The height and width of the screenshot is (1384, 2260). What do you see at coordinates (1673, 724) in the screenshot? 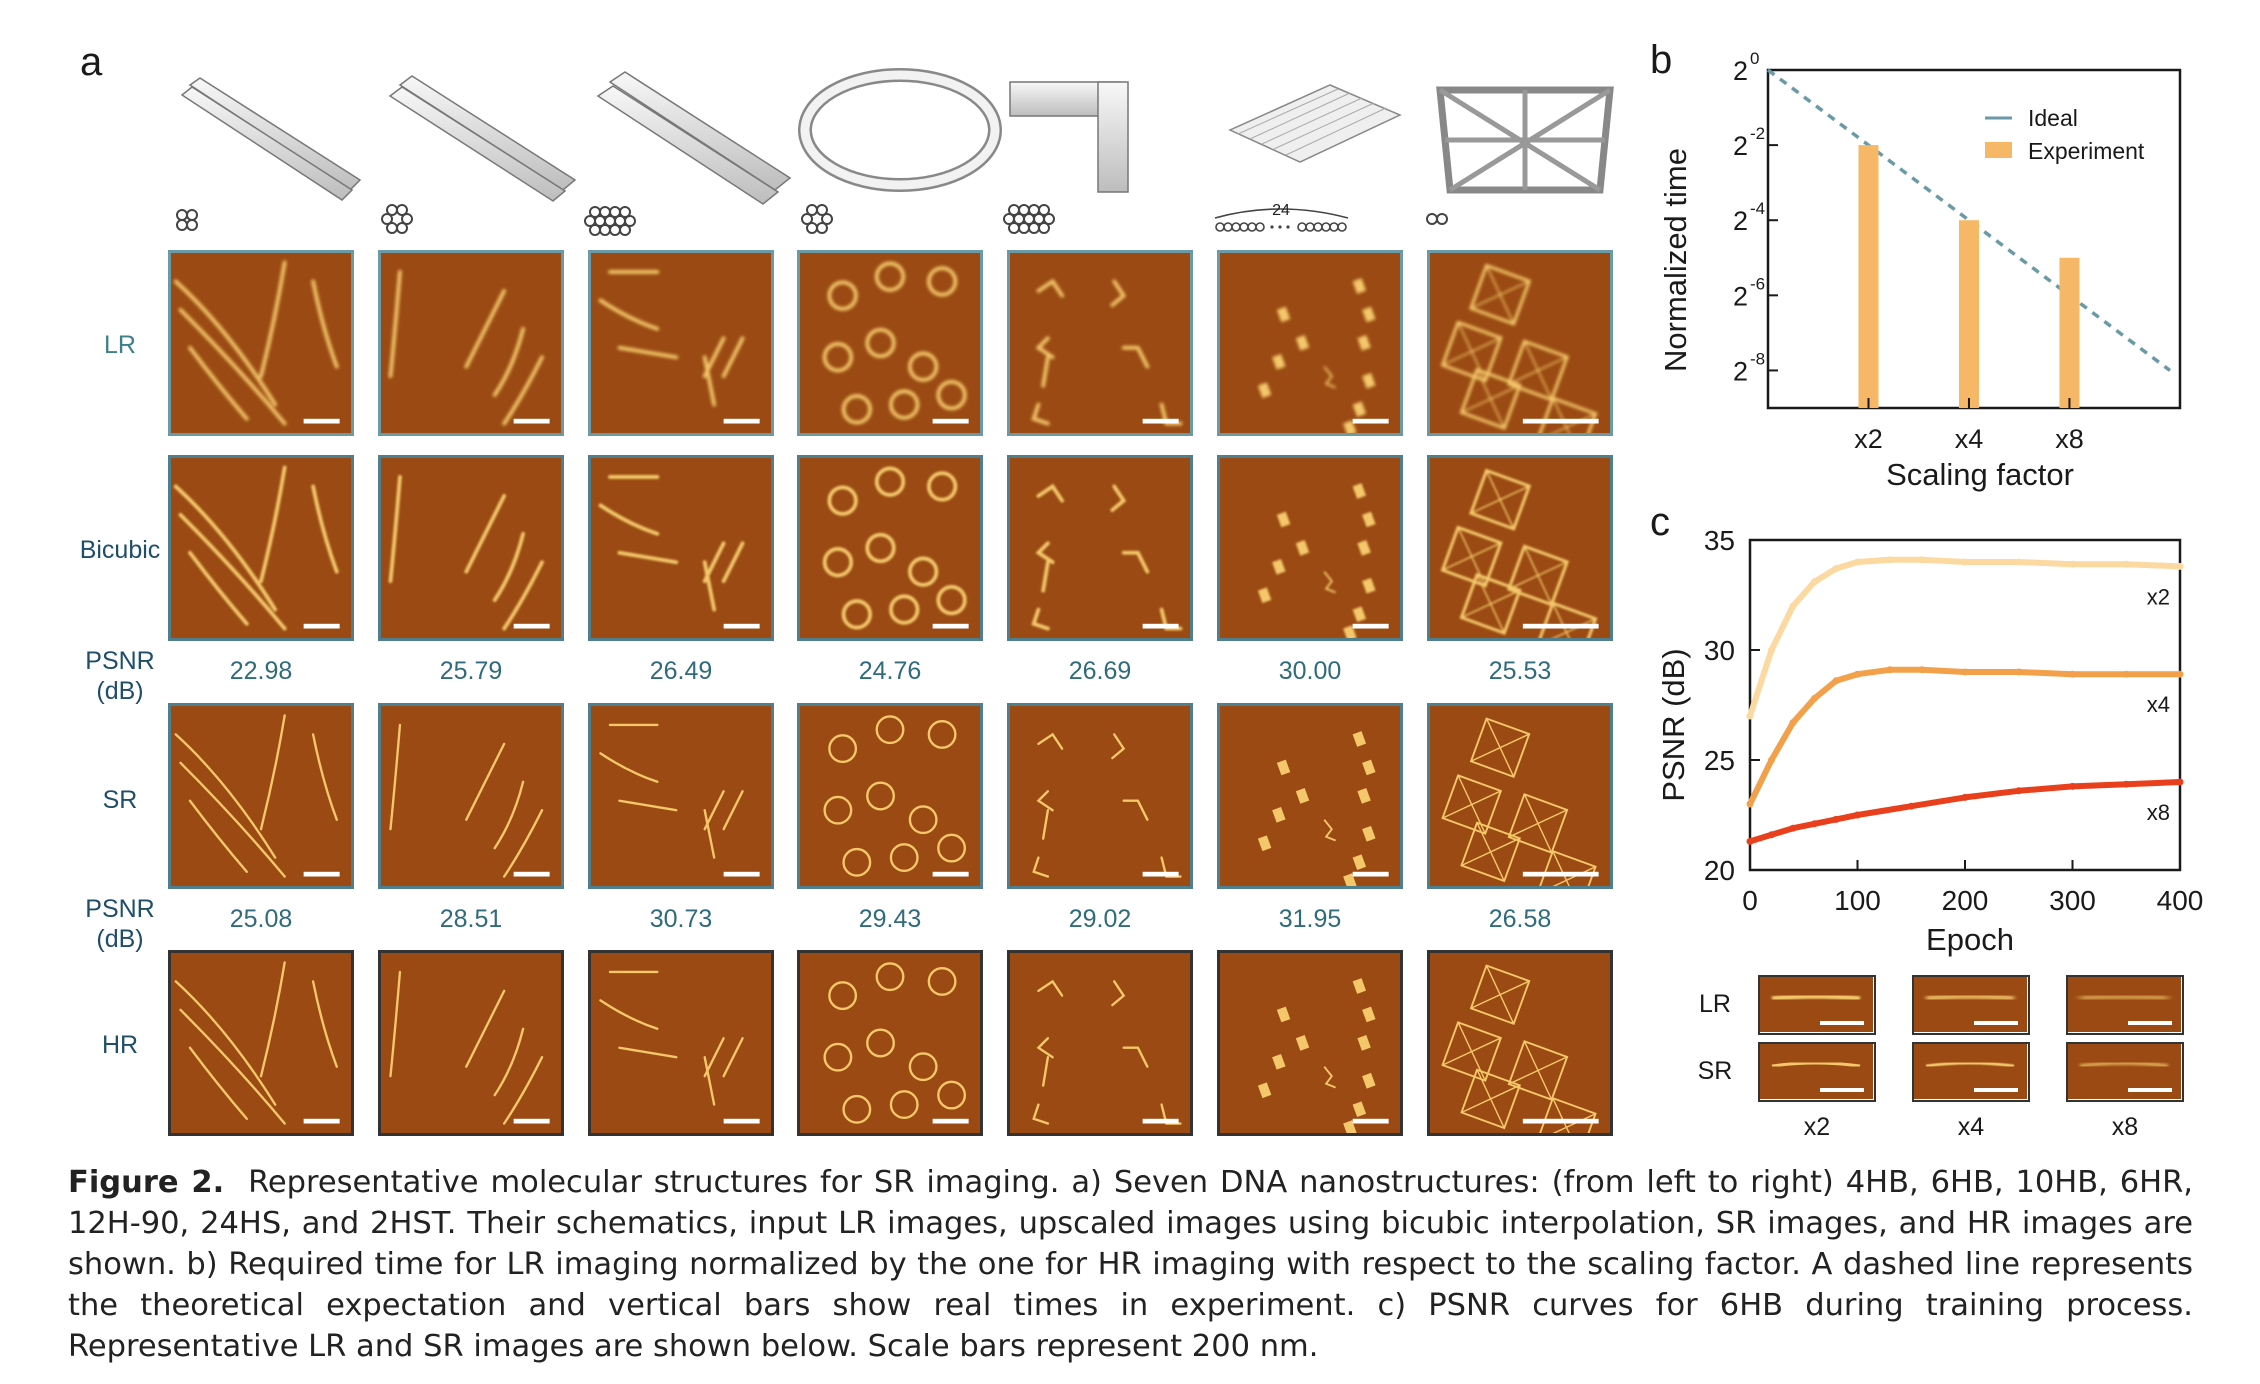
I see `chart-c-ylabel: PSNR (dB)` at bounding box center [1673, 724].